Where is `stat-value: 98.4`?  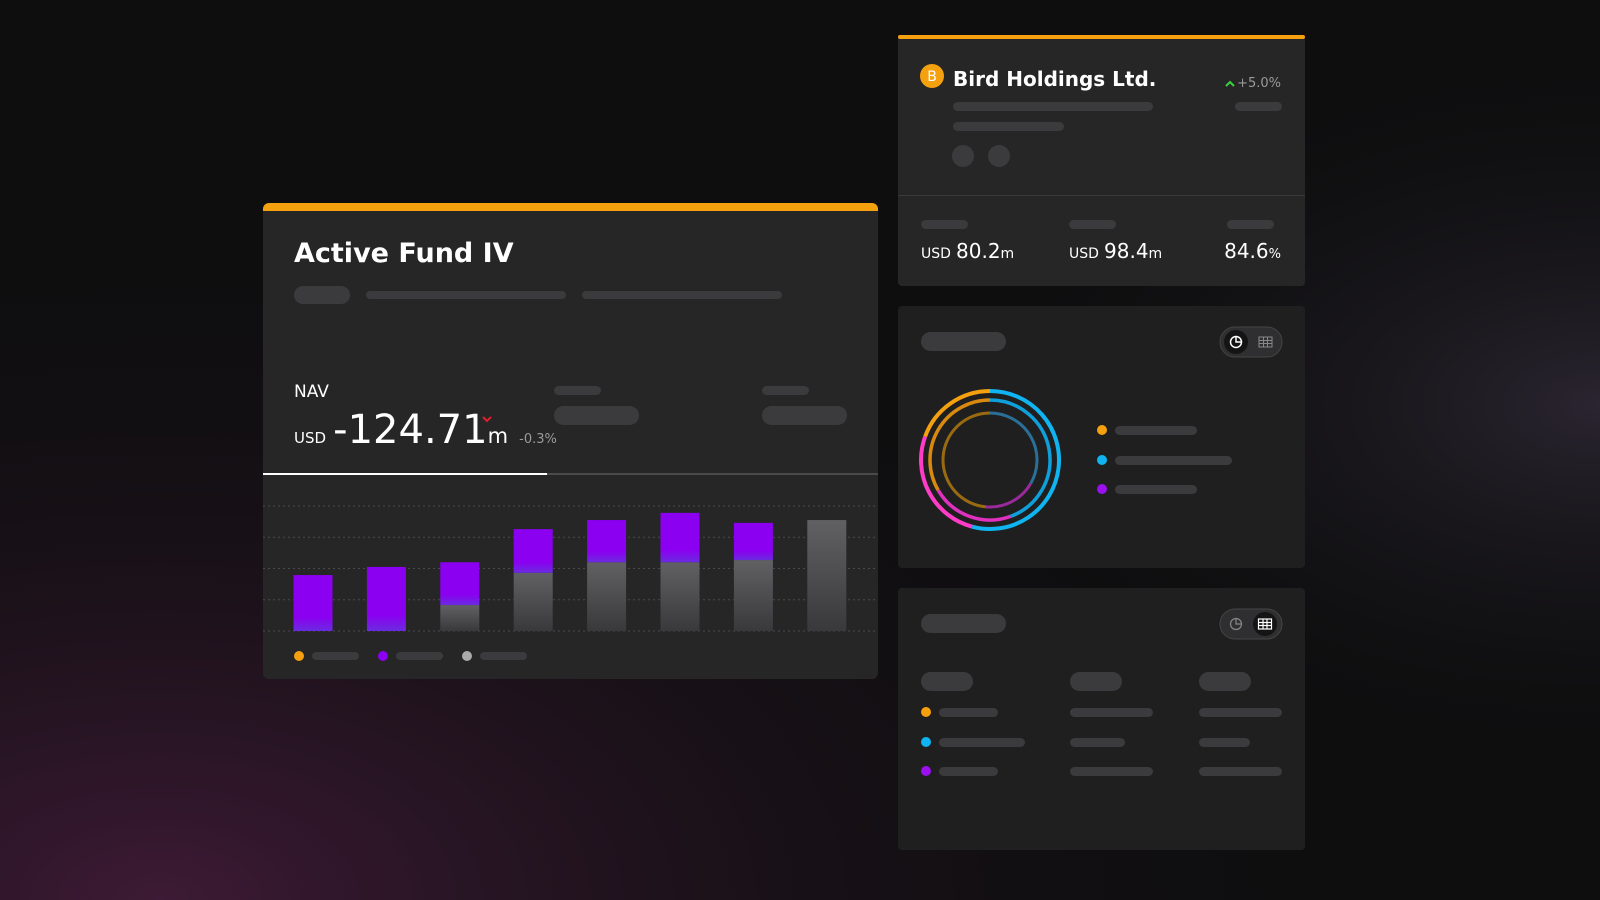
stat-value: 98.4 is located at coordinates (1126, 251).